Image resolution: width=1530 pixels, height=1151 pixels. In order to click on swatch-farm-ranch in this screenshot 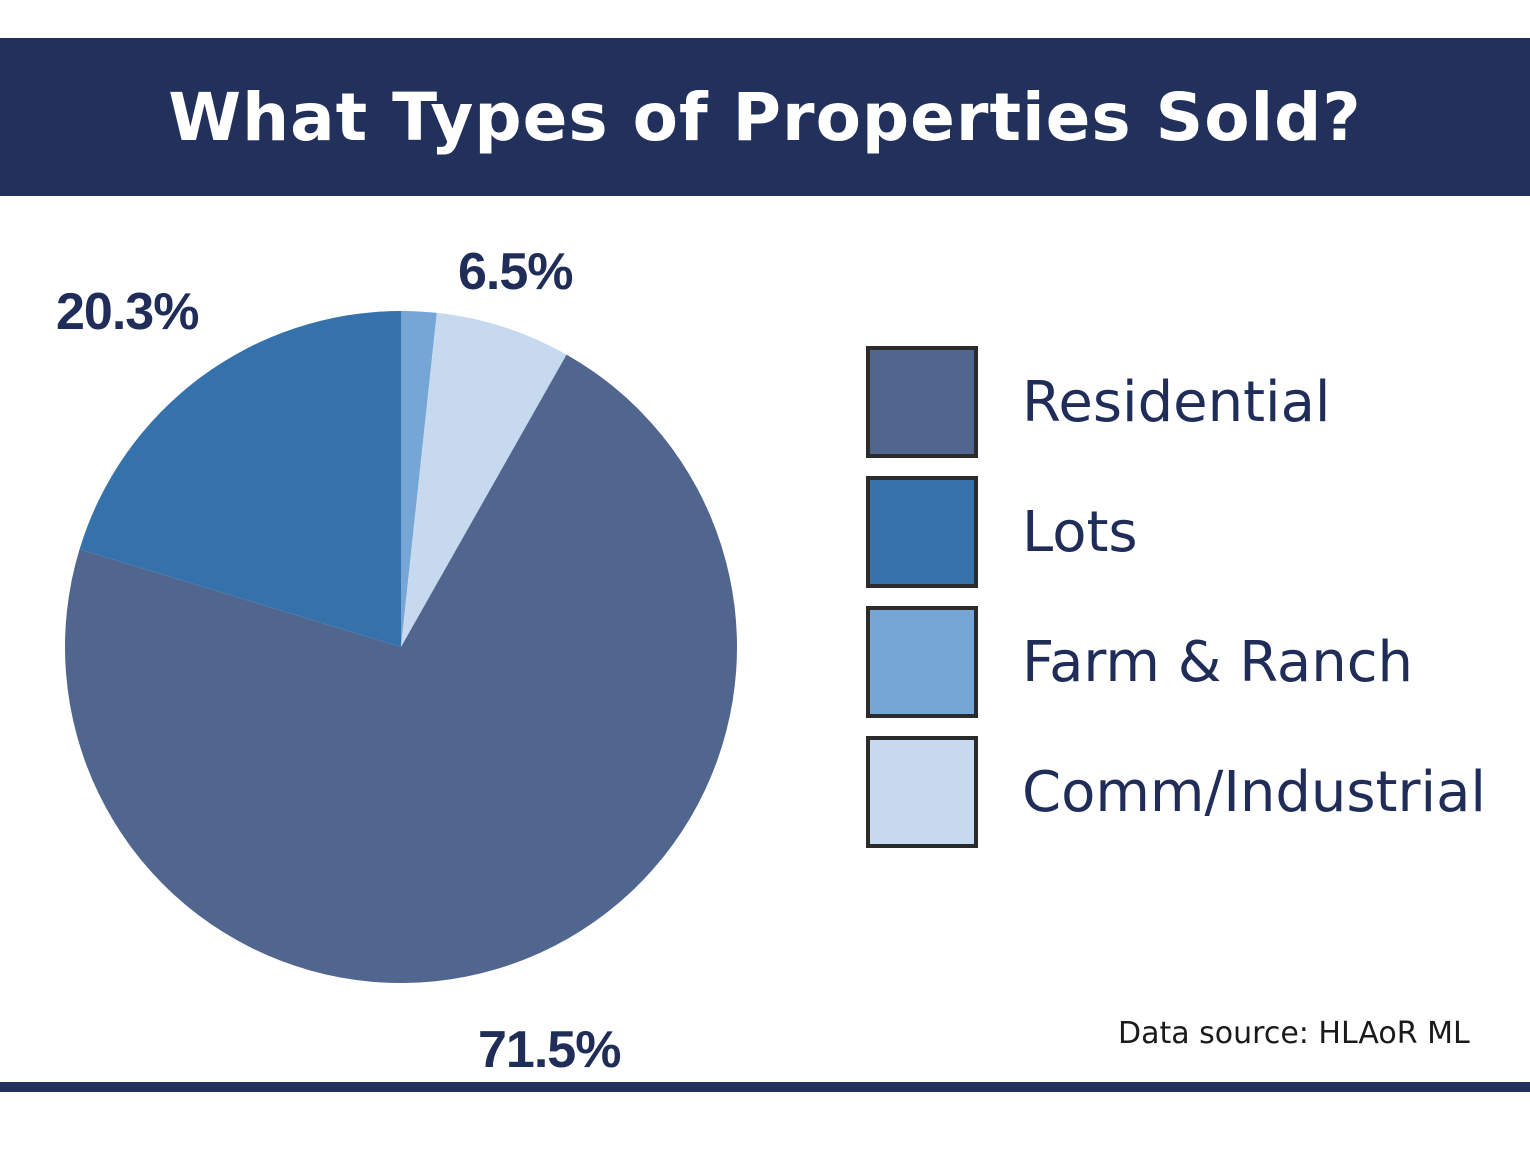, I will do `click(922, 662)`.